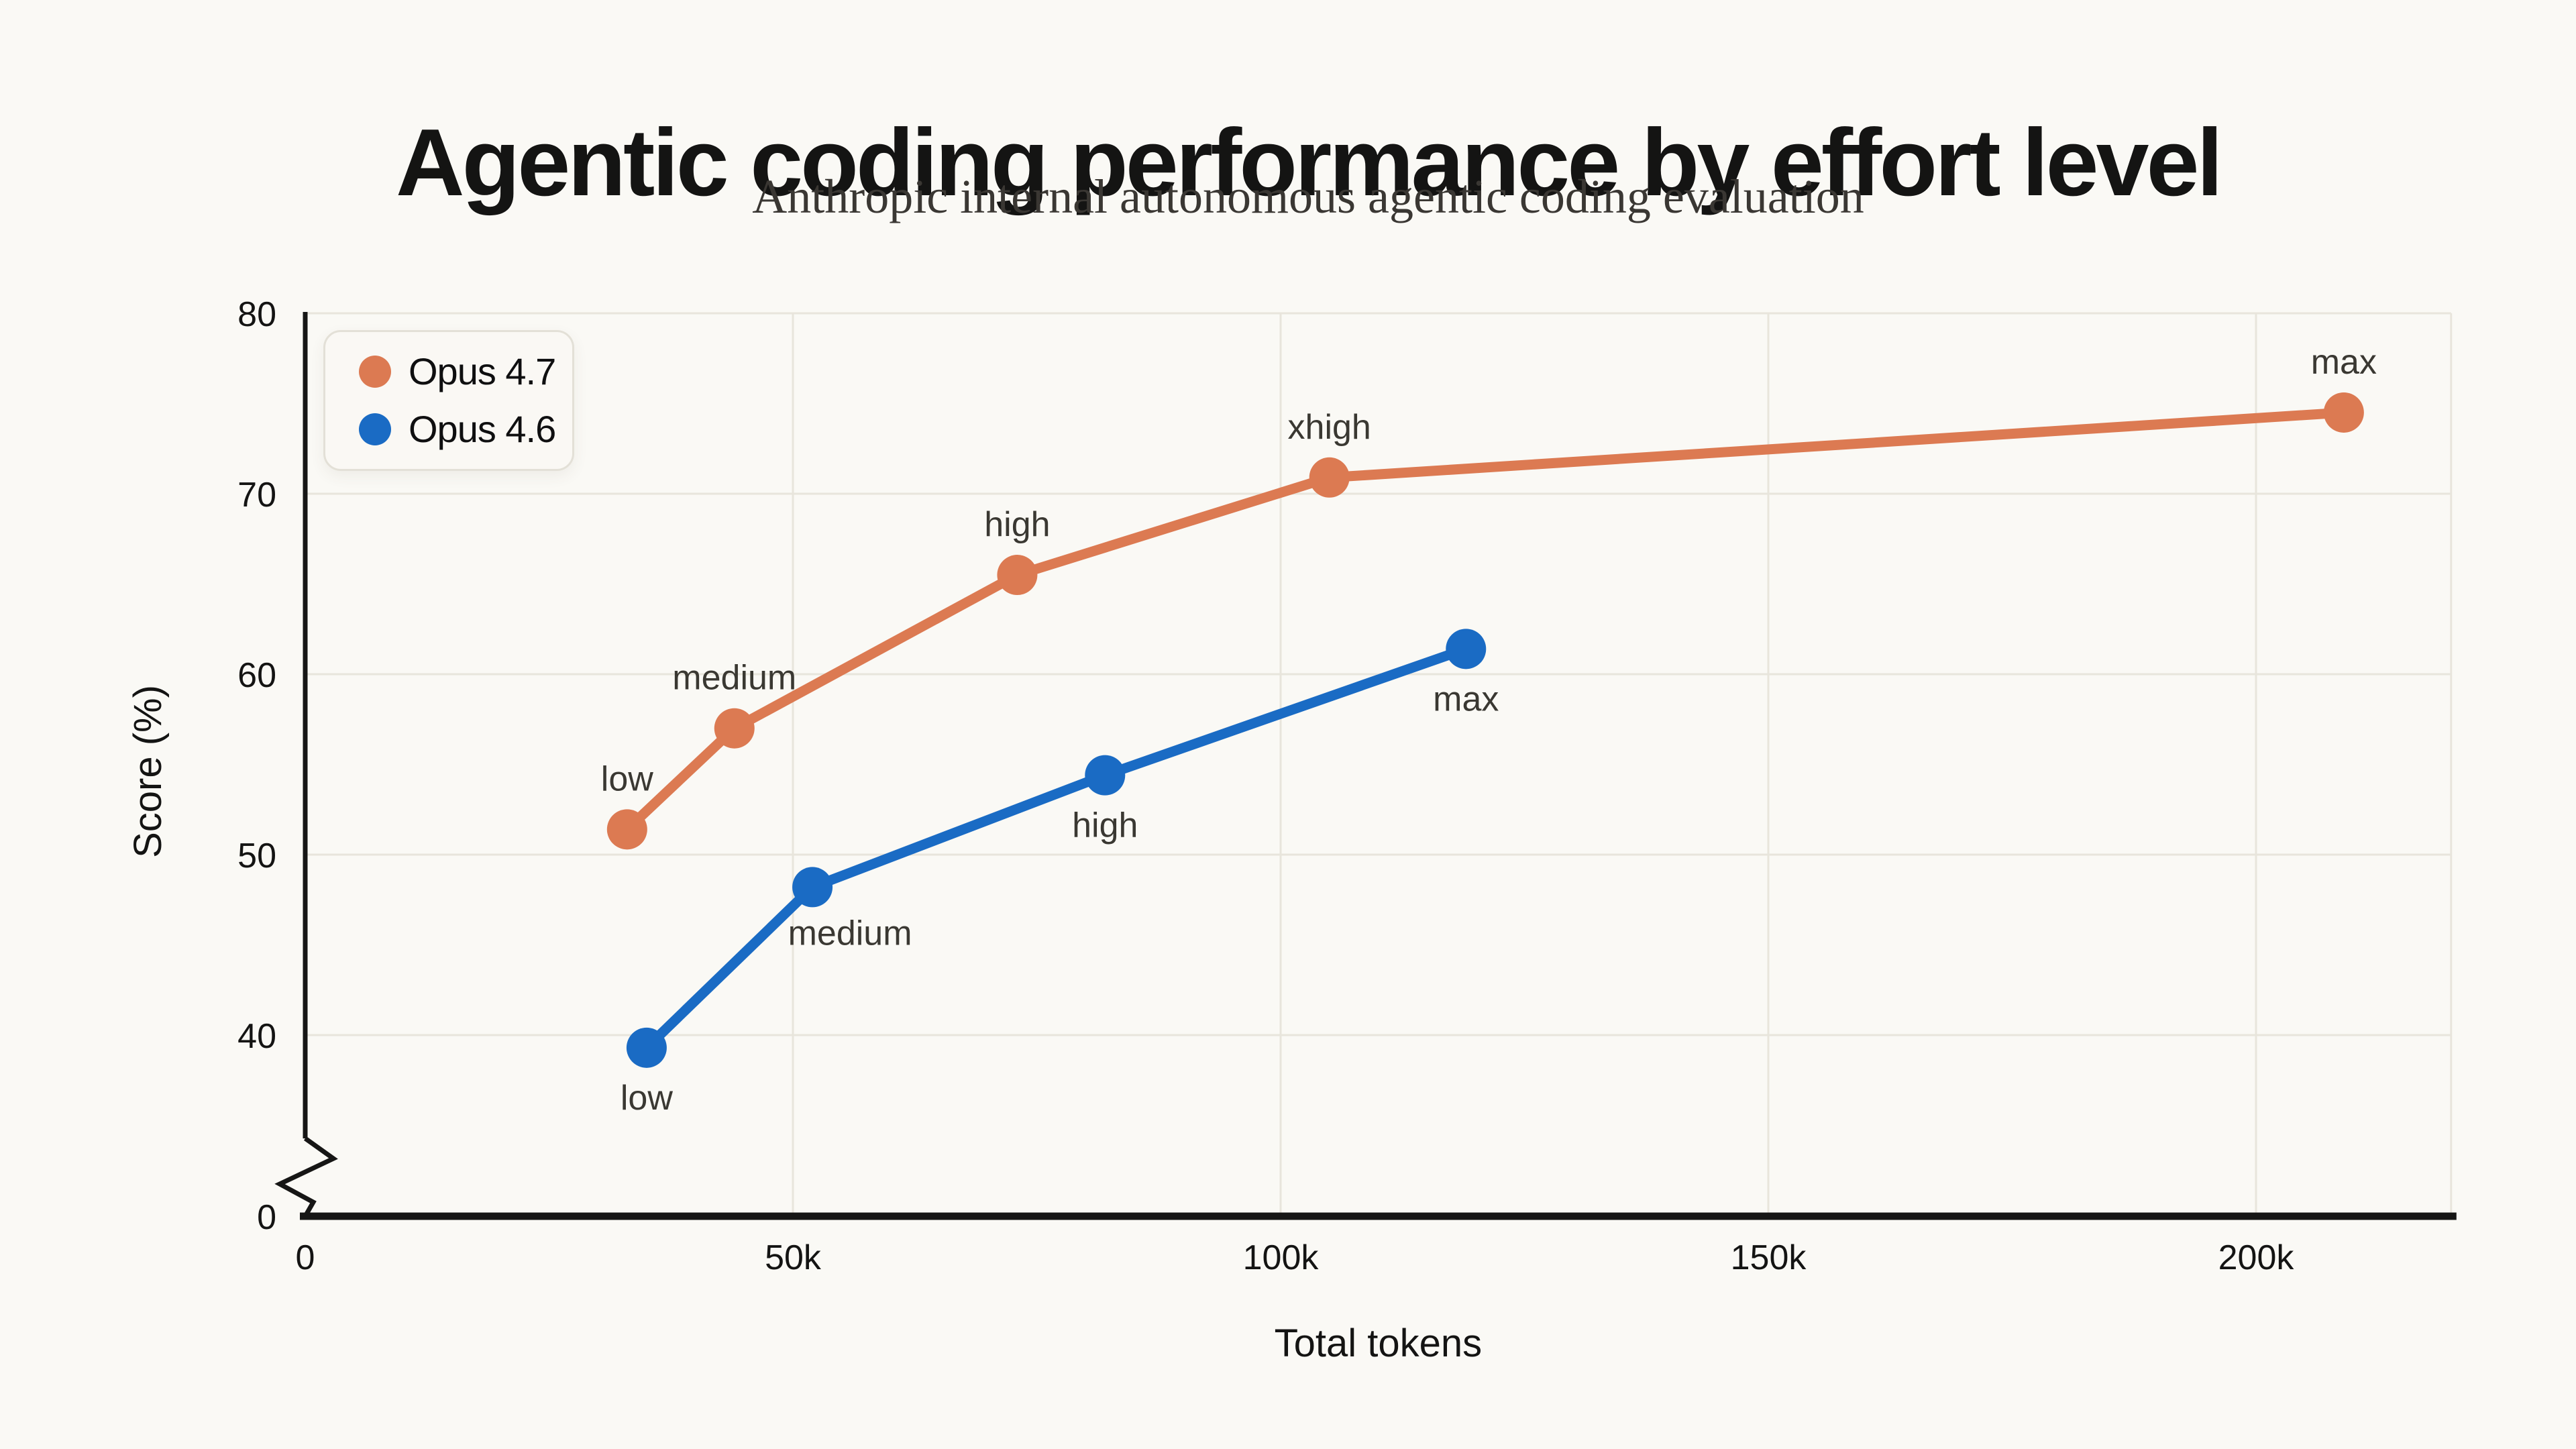 The width and height of the screenshot is (2576, 1449). I want to click on point-opus-4-7-medium, so click(734, 728).